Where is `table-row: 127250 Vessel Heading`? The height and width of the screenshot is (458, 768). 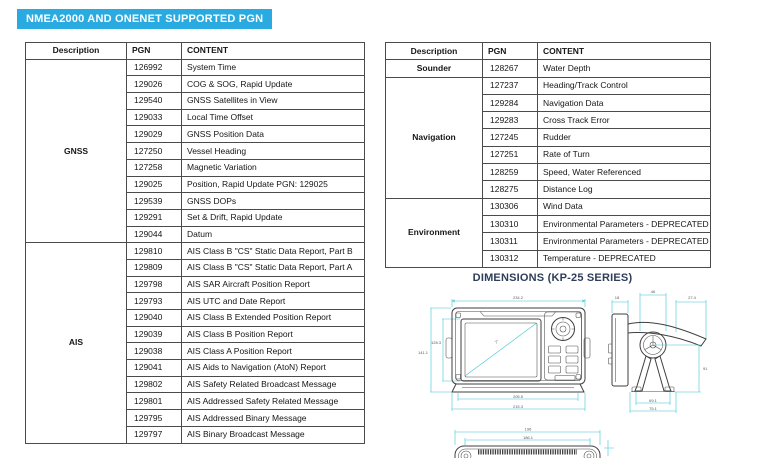 table-row: 127250 Vessel Heading is located at coordinates (195, 151).